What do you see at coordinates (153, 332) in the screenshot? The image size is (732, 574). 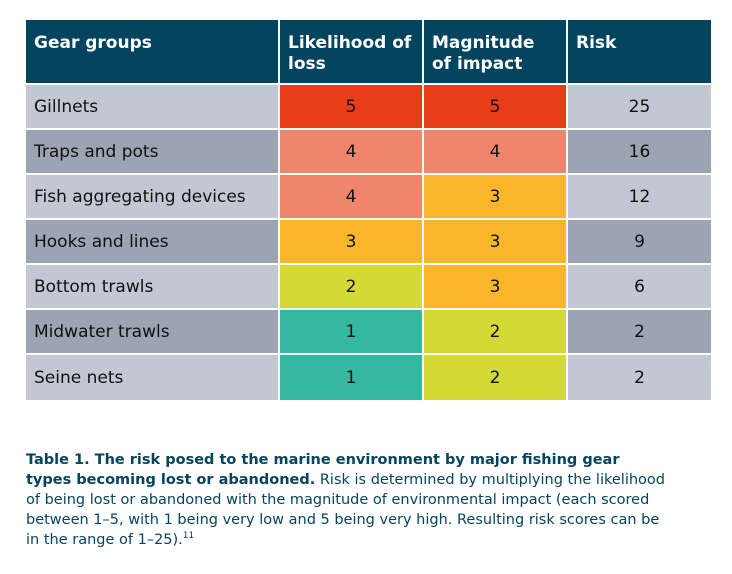 I see `gear-name: Midwater trawls` at bounding box center [153, 332].